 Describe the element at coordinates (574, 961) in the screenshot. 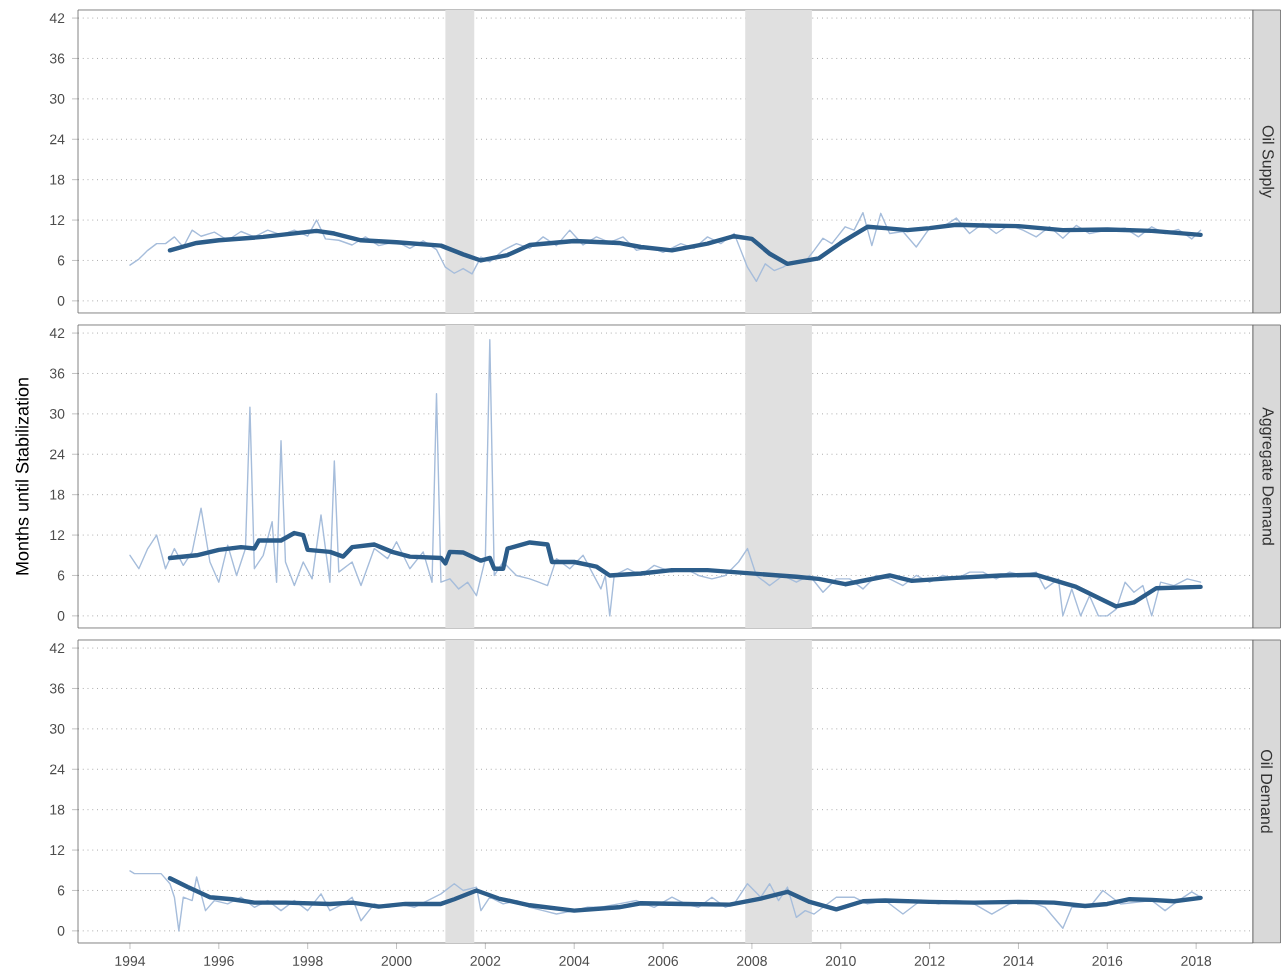

I see `x-tick-label: 2004` at that location.